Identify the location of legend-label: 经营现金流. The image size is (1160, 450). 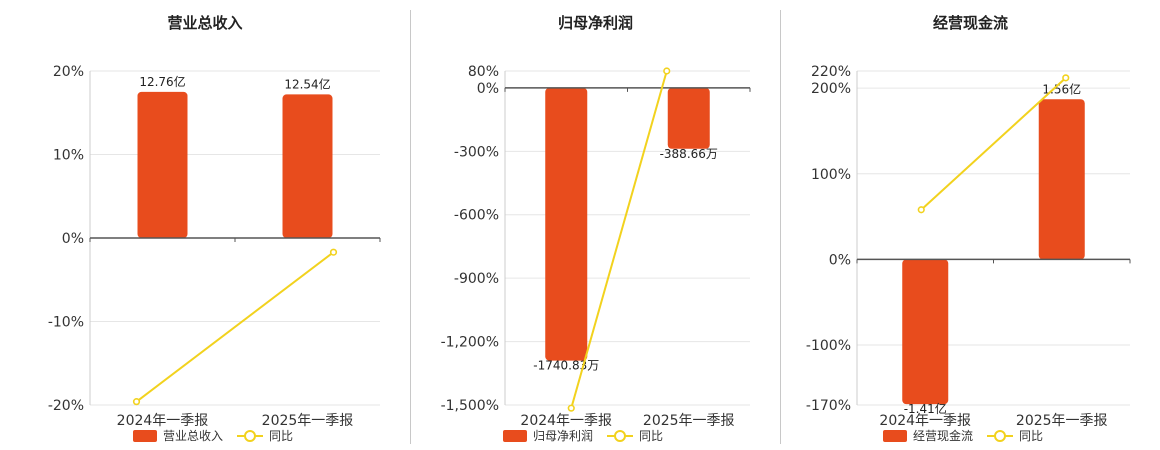
(943, 435).